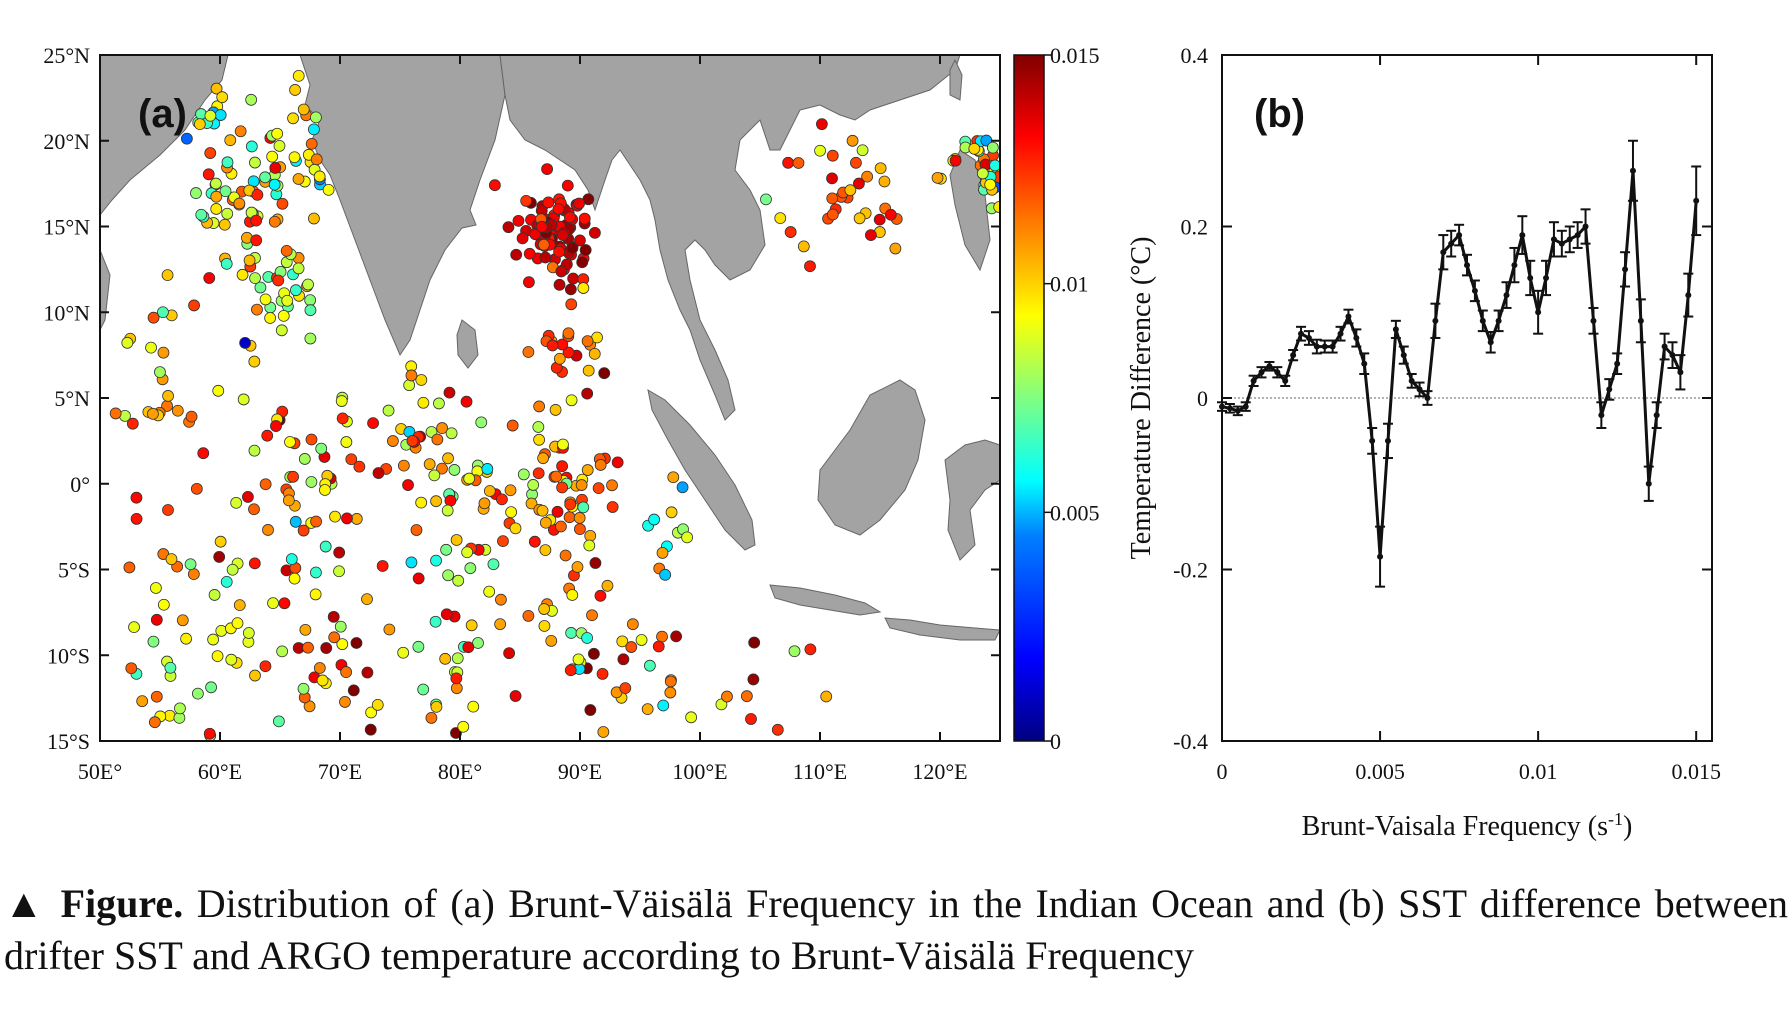 This screenshot has height=1033, width=1792. I want to click on x-axis-label-end: ), so click(1627, 826).